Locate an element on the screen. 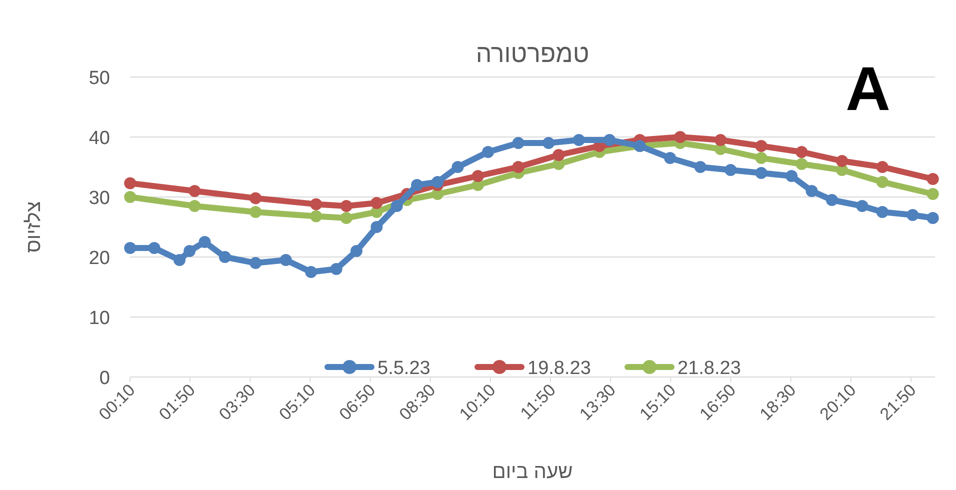 Image resolution: width=956 pixels, height=490 pixels. y-tick-label: 40 is located at coordinates (99, 138).